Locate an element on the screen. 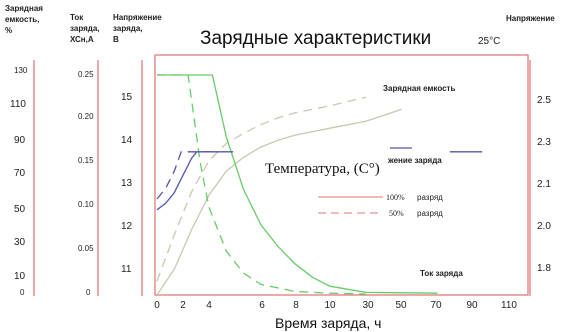 This screenshot has height=332, width=563. voltage-axis-ticks: 15 14 13 12 11 is located at coordinates (127, 183).